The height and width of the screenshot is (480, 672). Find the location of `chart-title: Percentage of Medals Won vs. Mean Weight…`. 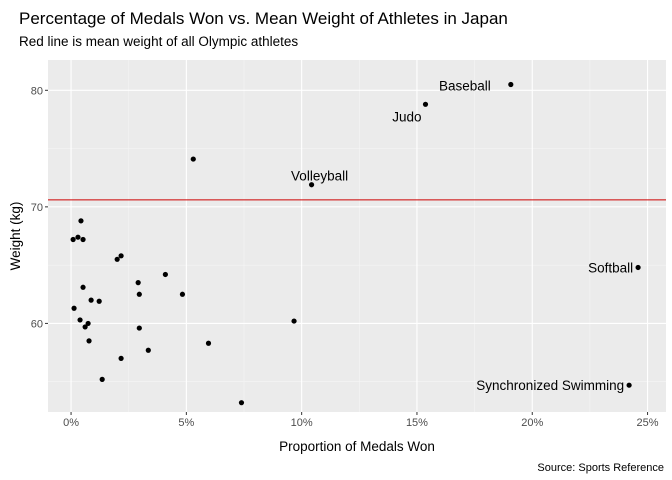

chart-title: Percentage of Medals Won vs. Mean Weight… is located at coordinates (263, 18).